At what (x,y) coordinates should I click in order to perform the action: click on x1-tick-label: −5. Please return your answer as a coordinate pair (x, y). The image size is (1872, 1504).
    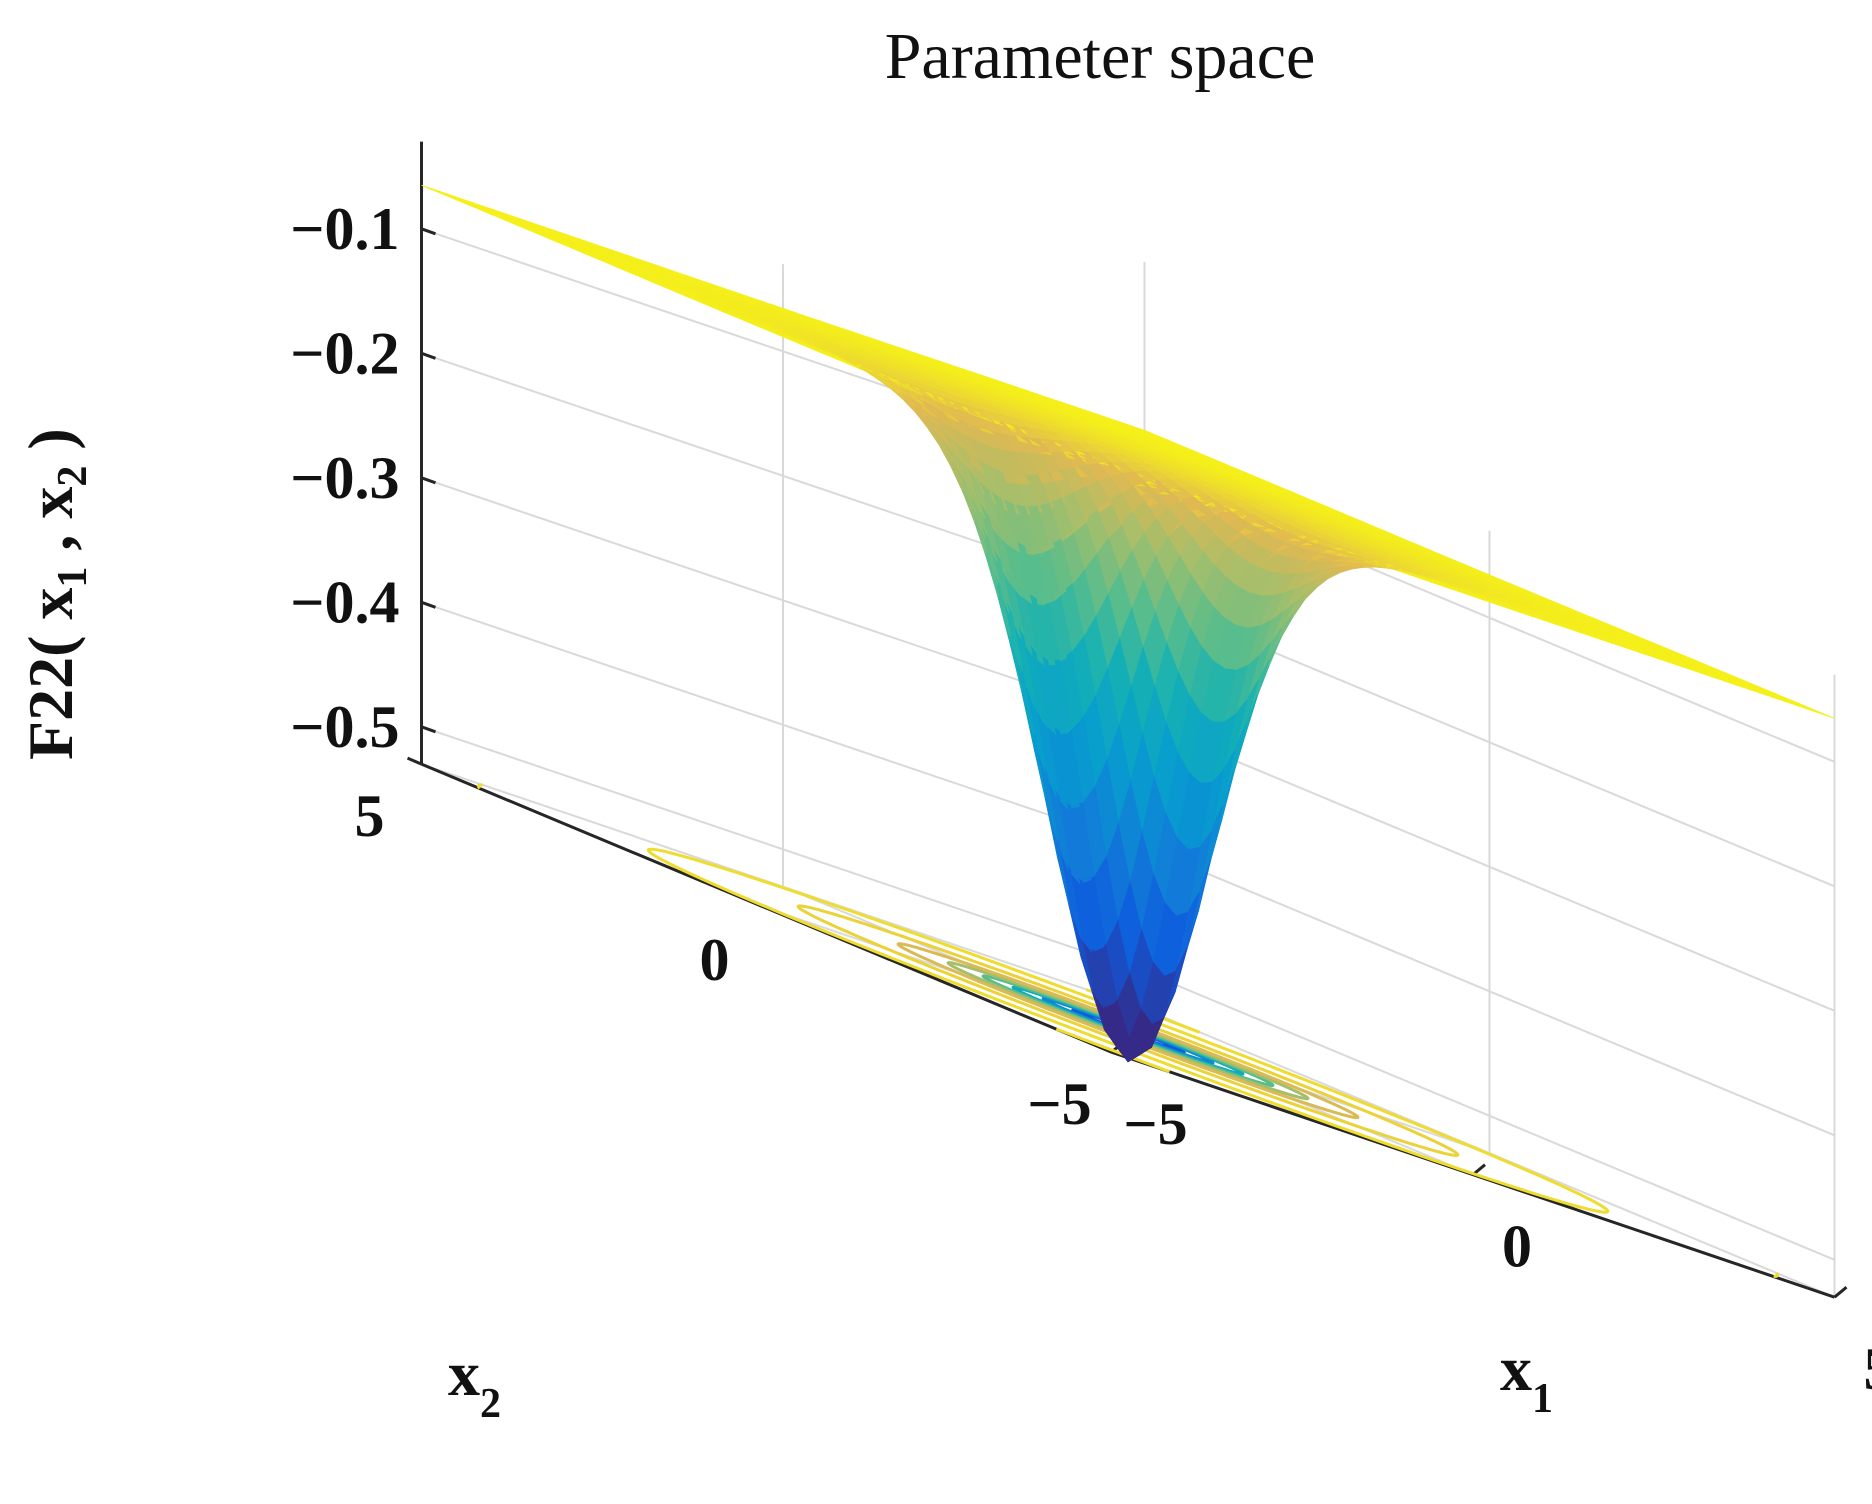
    Looking at the image, I should click on (1155, 1124).